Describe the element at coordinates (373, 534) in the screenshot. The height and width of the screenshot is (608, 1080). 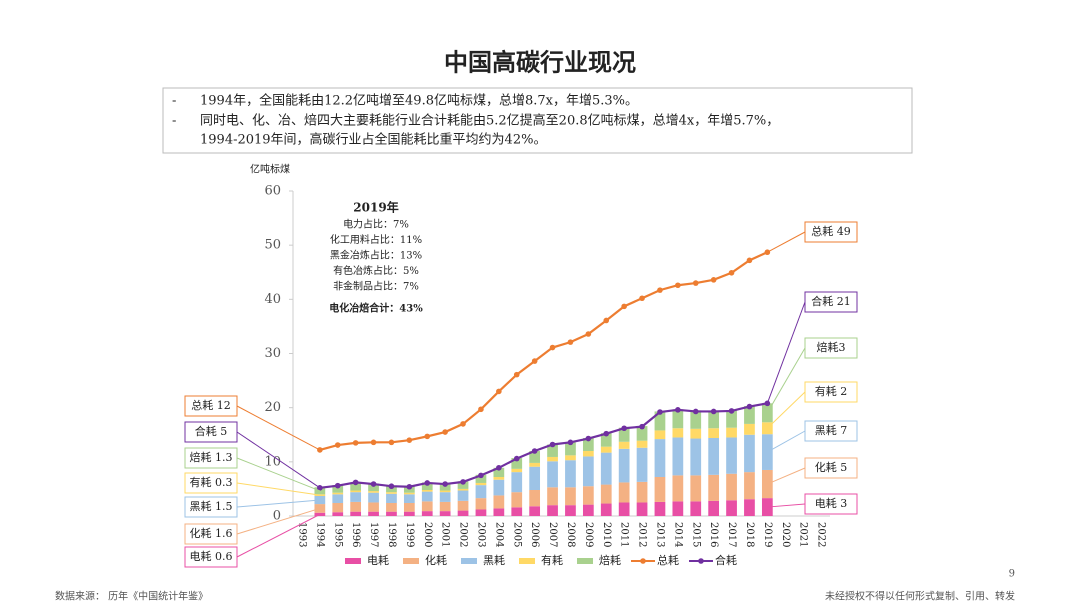
I see `x-tick-label: 1997` at that location.